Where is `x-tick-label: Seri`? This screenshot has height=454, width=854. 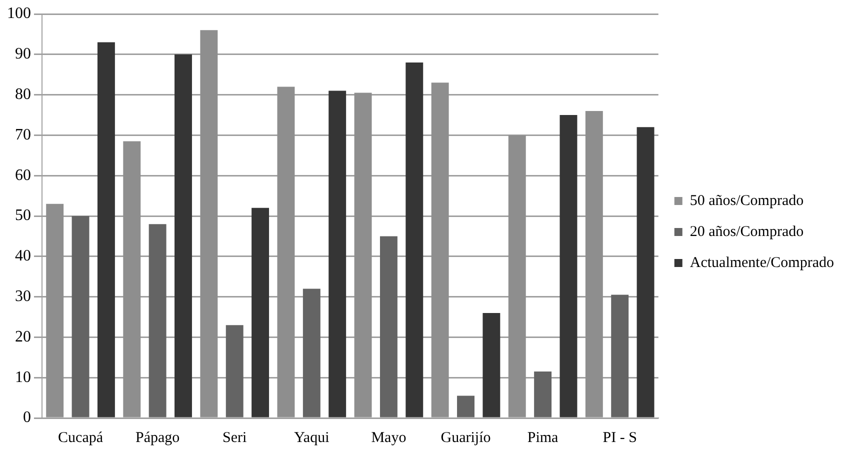
x-tick-label: Seri is located at coordinates (234, 438).